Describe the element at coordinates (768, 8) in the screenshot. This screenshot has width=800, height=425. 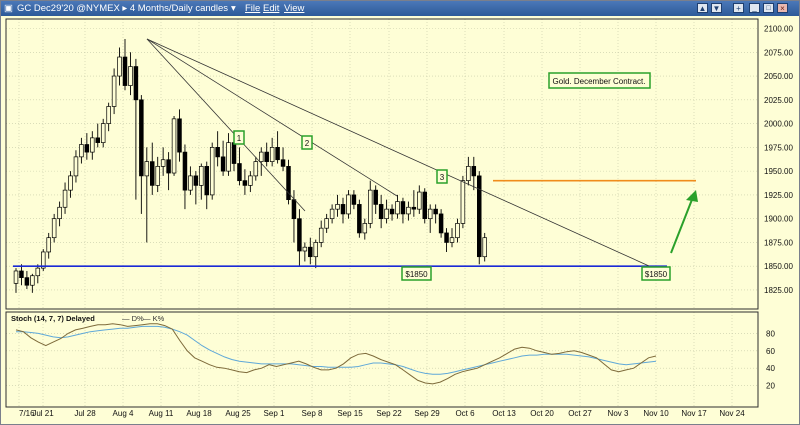
I see `restore-icon: □` at that location.